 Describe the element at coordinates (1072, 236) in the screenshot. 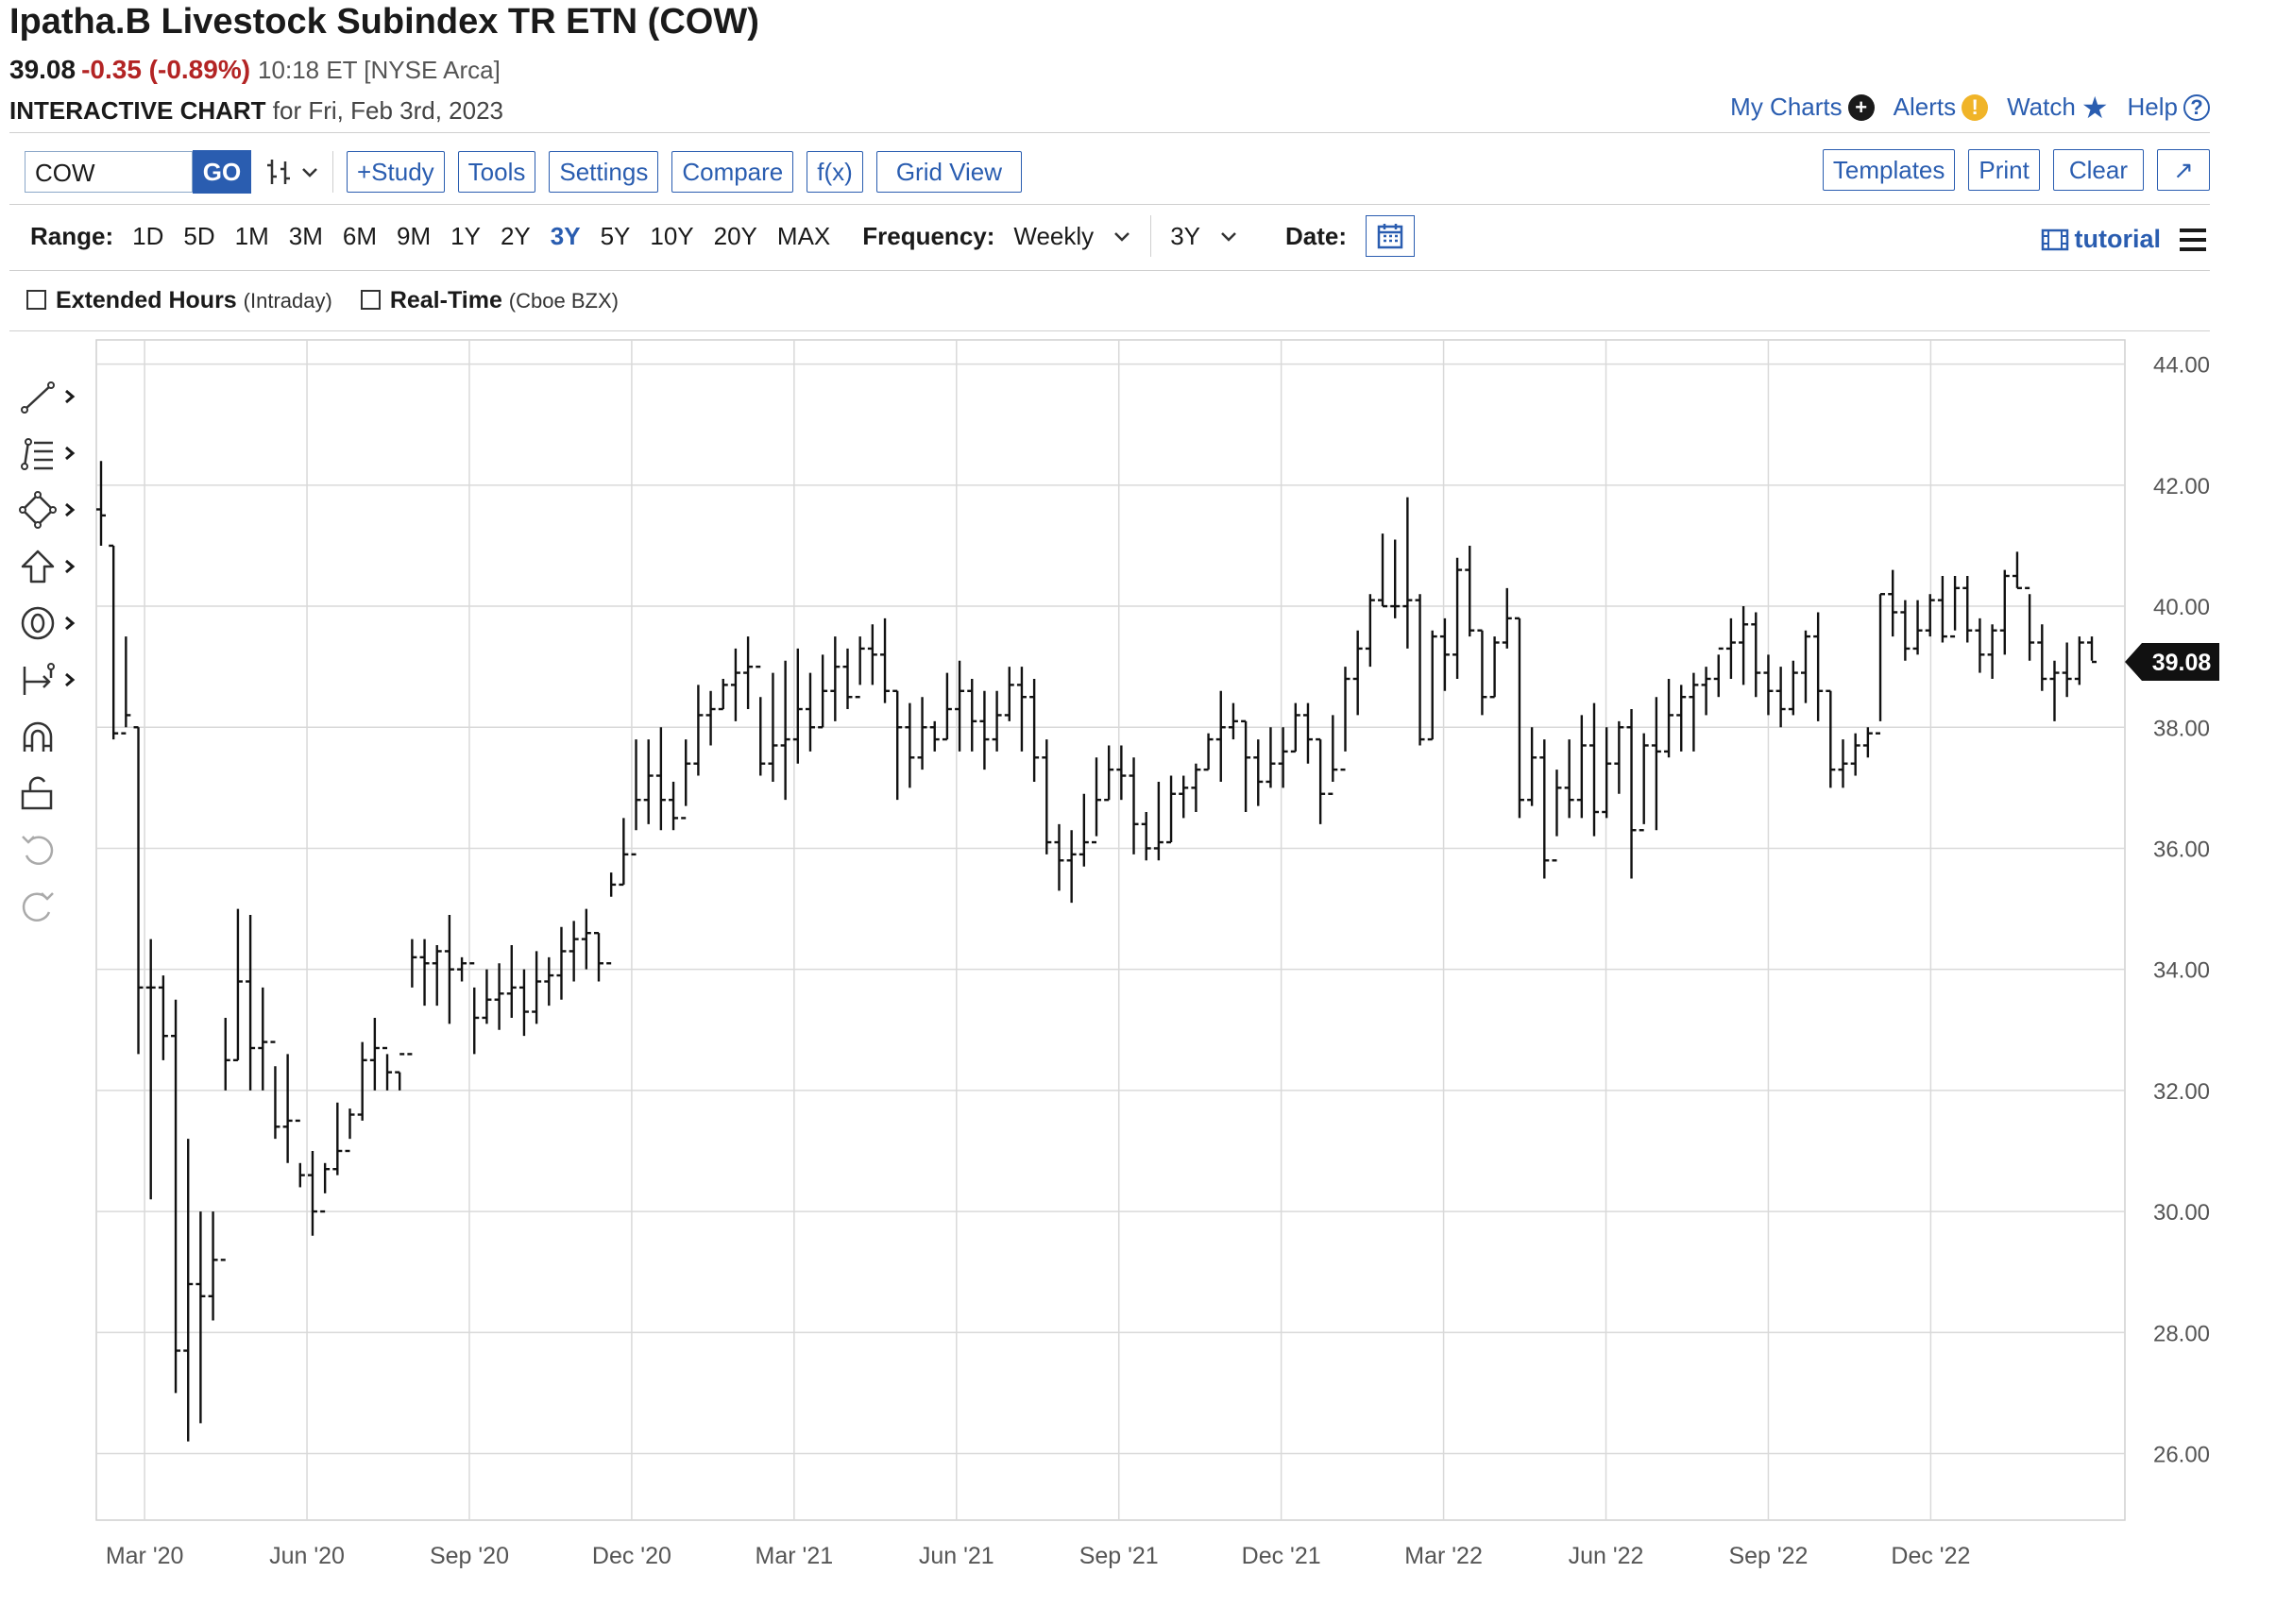

I see `frequency-select: Weekly` at that location.